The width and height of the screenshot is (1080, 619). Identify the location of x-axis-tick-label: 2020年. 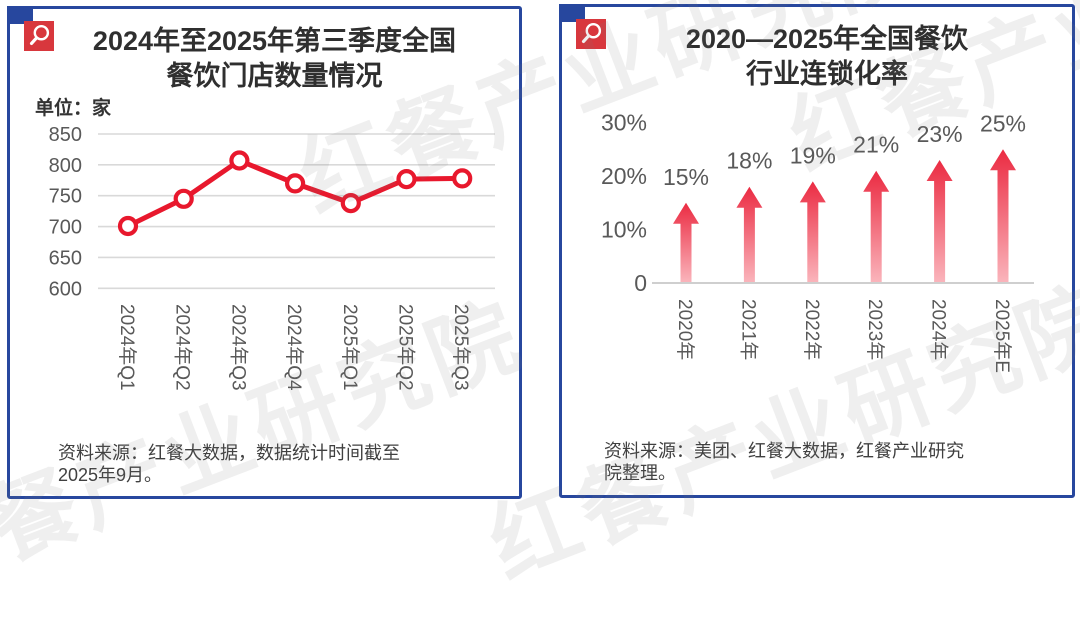
(685, 329).